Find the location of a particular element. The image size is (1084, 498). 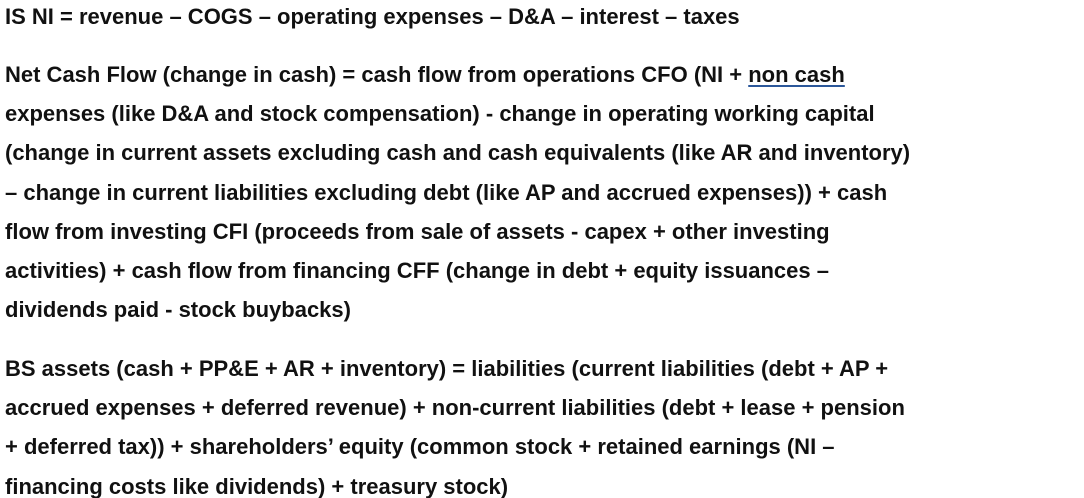

text-line: dividends paid - stock buybacks) is located at coordinates (178, 310).